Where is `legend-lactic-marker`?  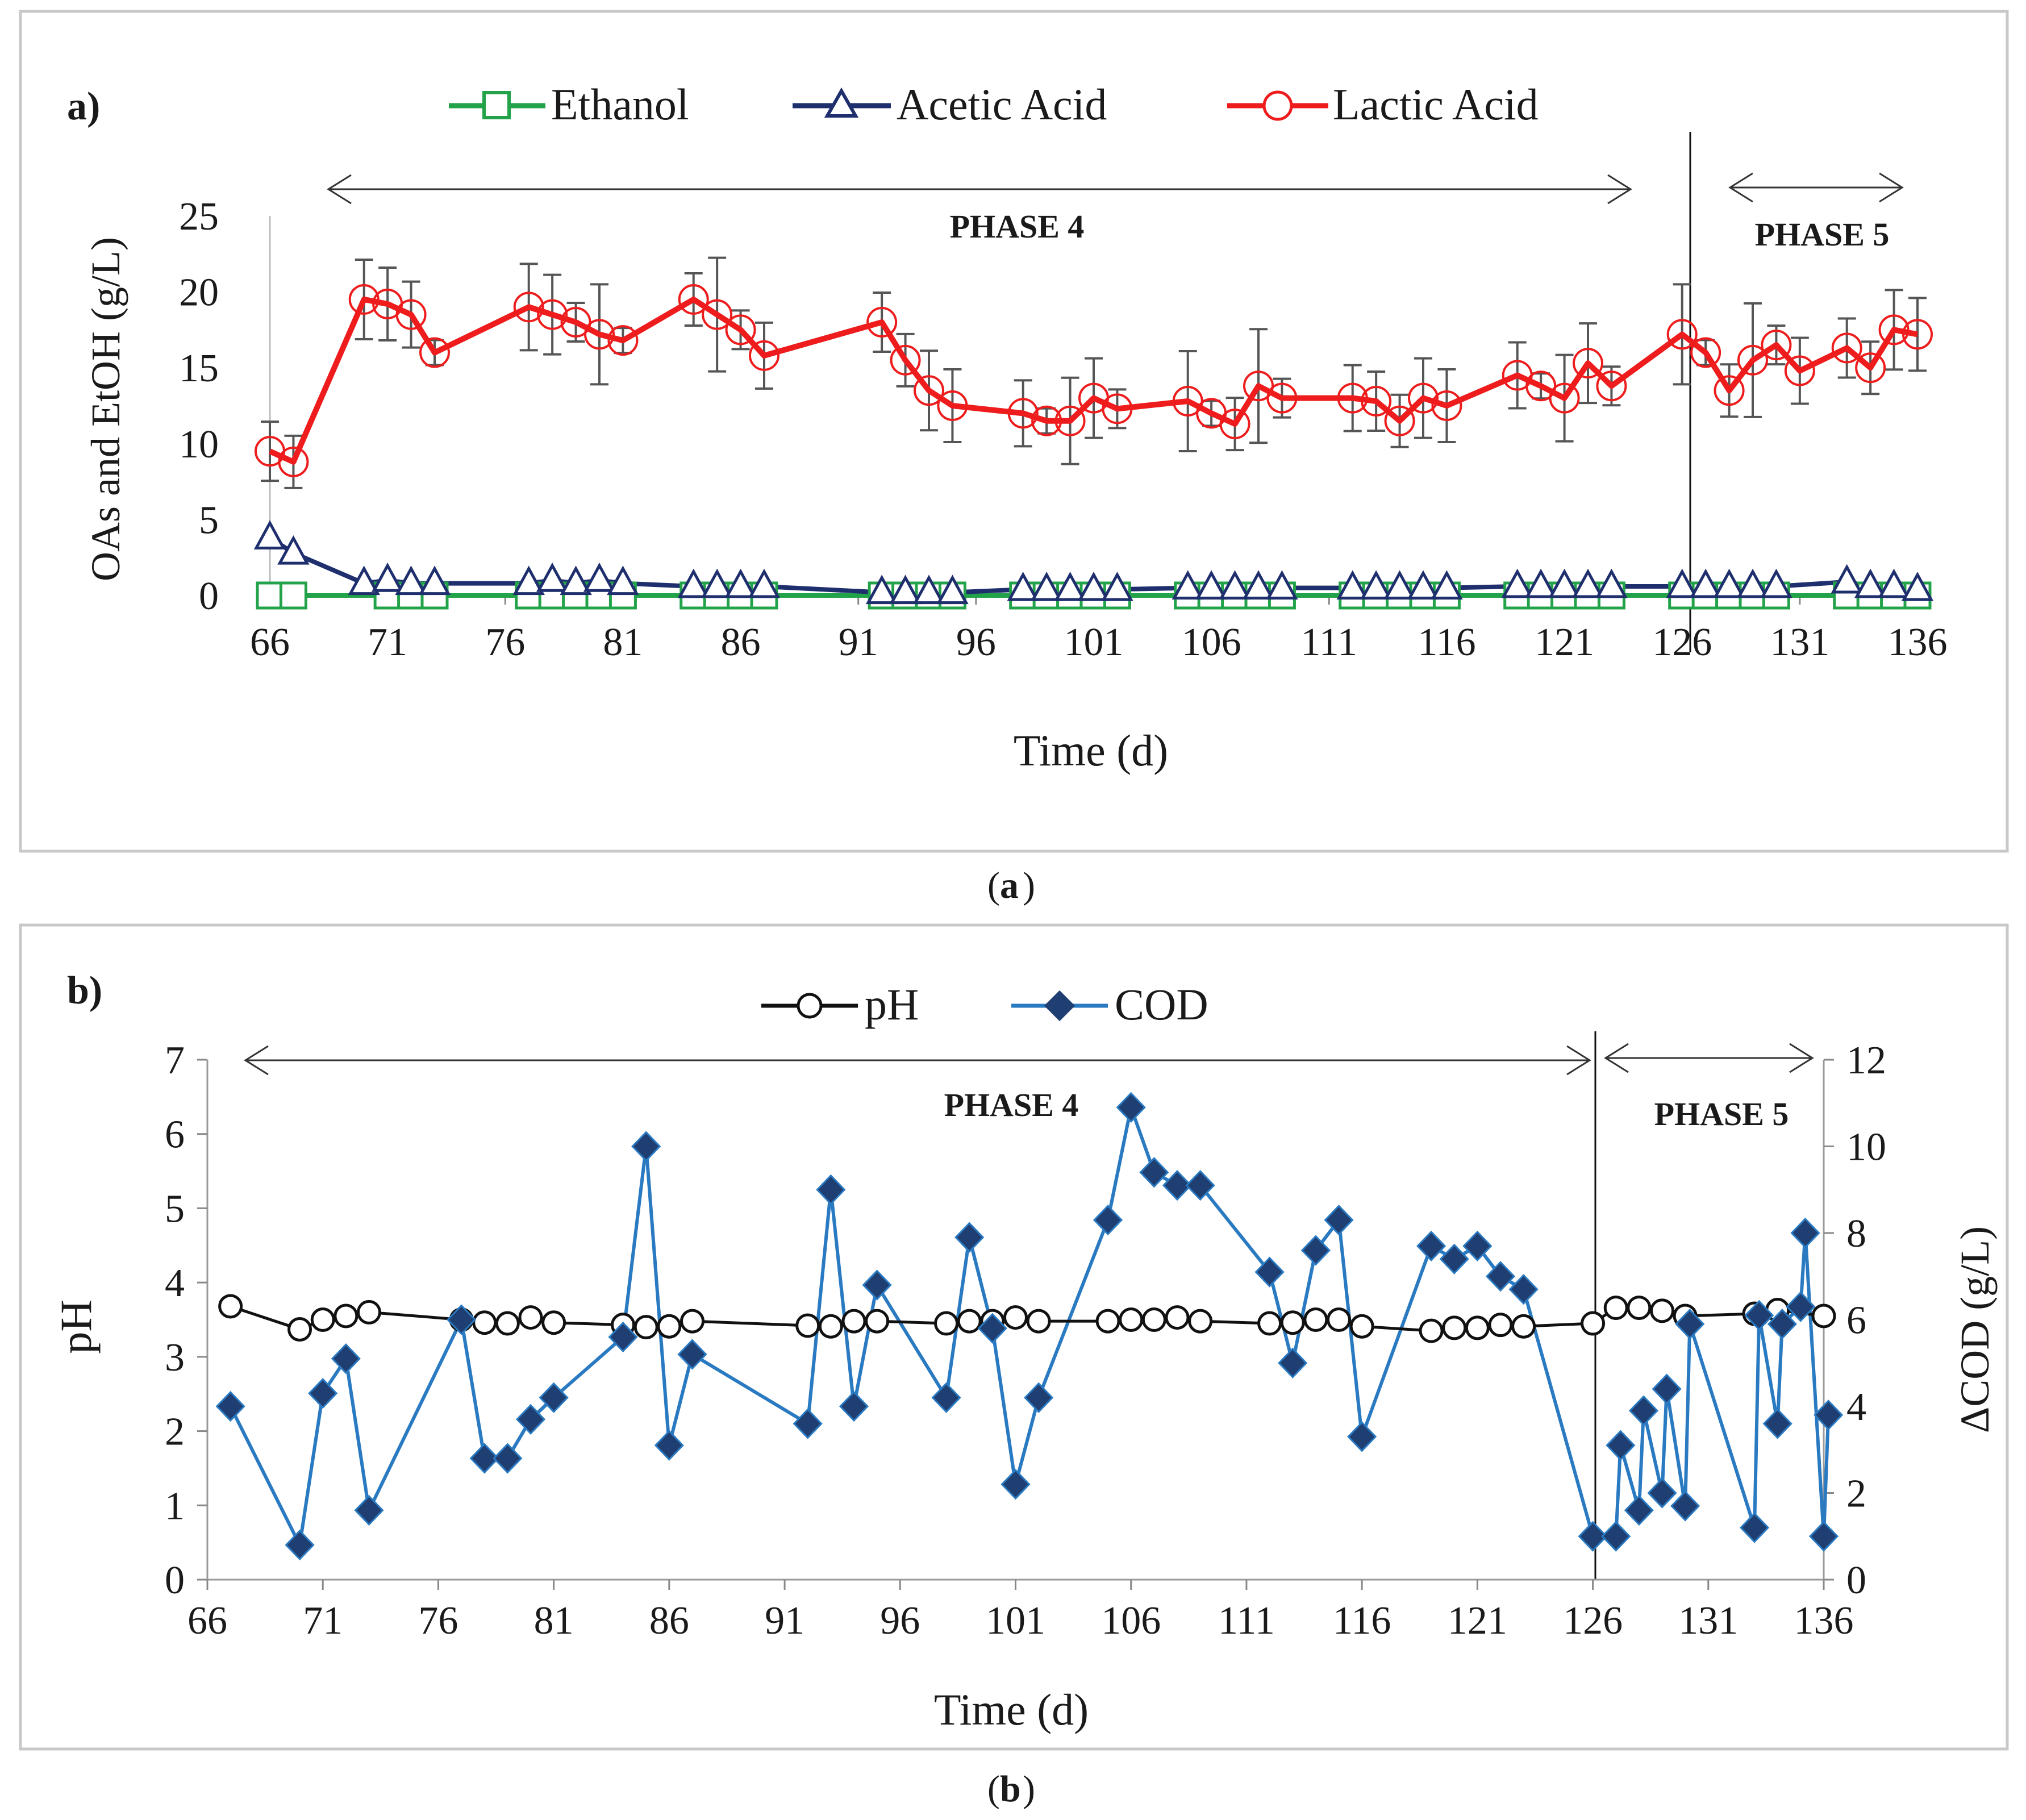 legend-lactic-marker is located at coordinates (1277, 105).